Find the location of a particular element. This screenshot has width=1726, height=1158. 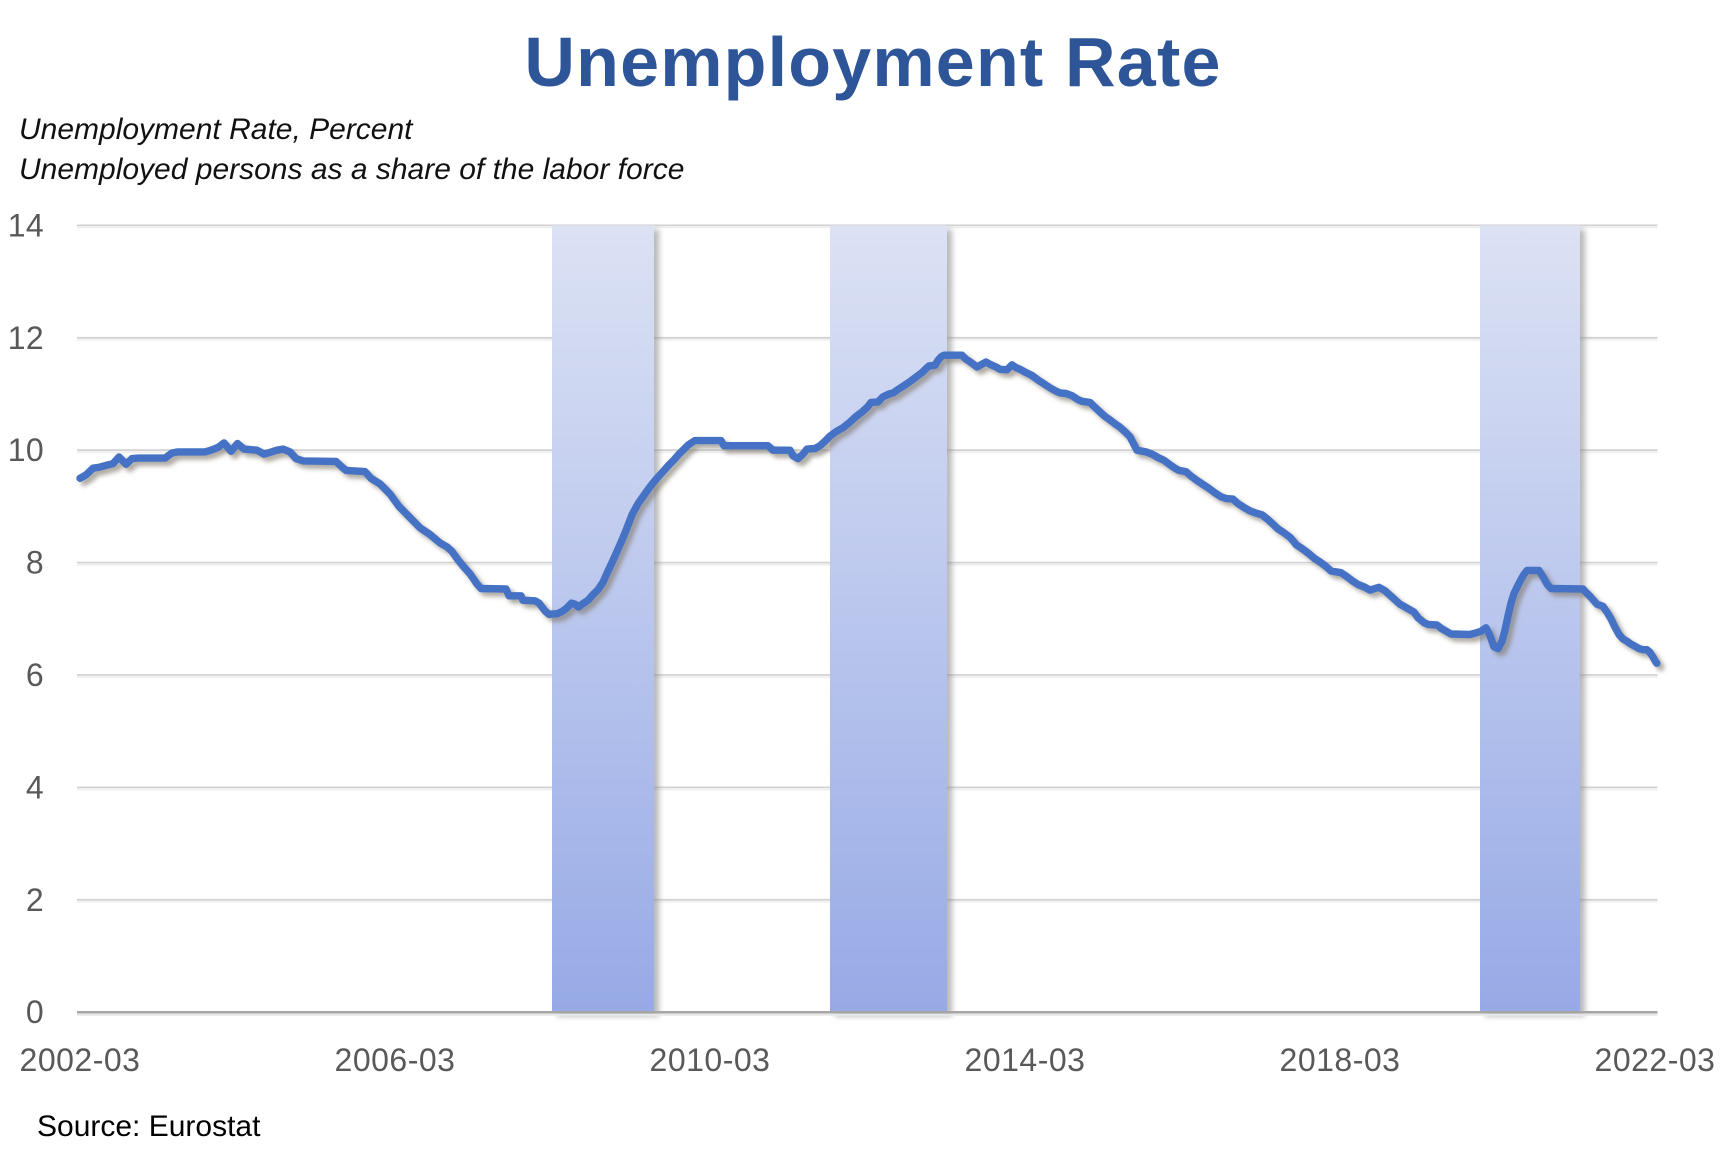

svg-text: 10 is located at coordinates (26, 450).